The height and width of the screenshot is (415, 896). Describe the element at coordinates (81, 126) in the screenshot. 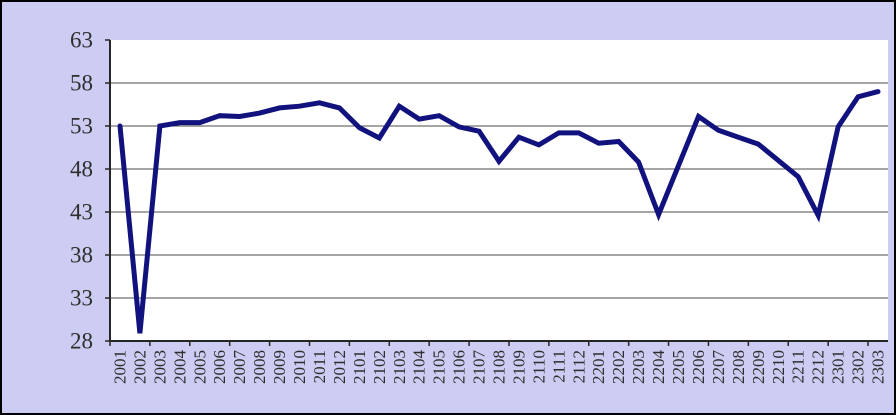

I see `y-axis-label: 53` at that location.